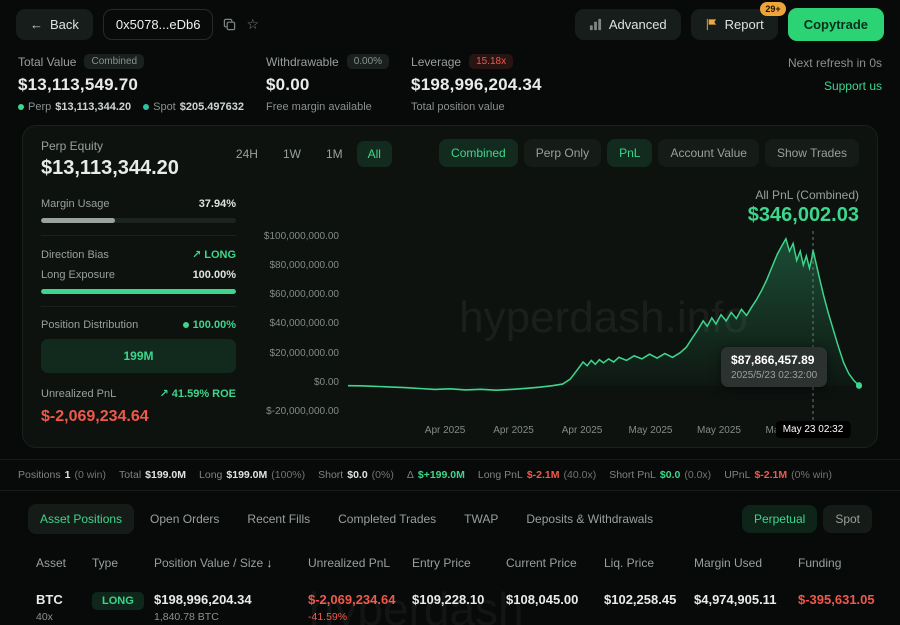 The width and height of the screenshot is (900, 625). What do you see at coordinates (589, 519) in the screenshot?
I see `tab-deposits-withdrawals: Deposits & Withdrawals` at bounding box center [589, 519].